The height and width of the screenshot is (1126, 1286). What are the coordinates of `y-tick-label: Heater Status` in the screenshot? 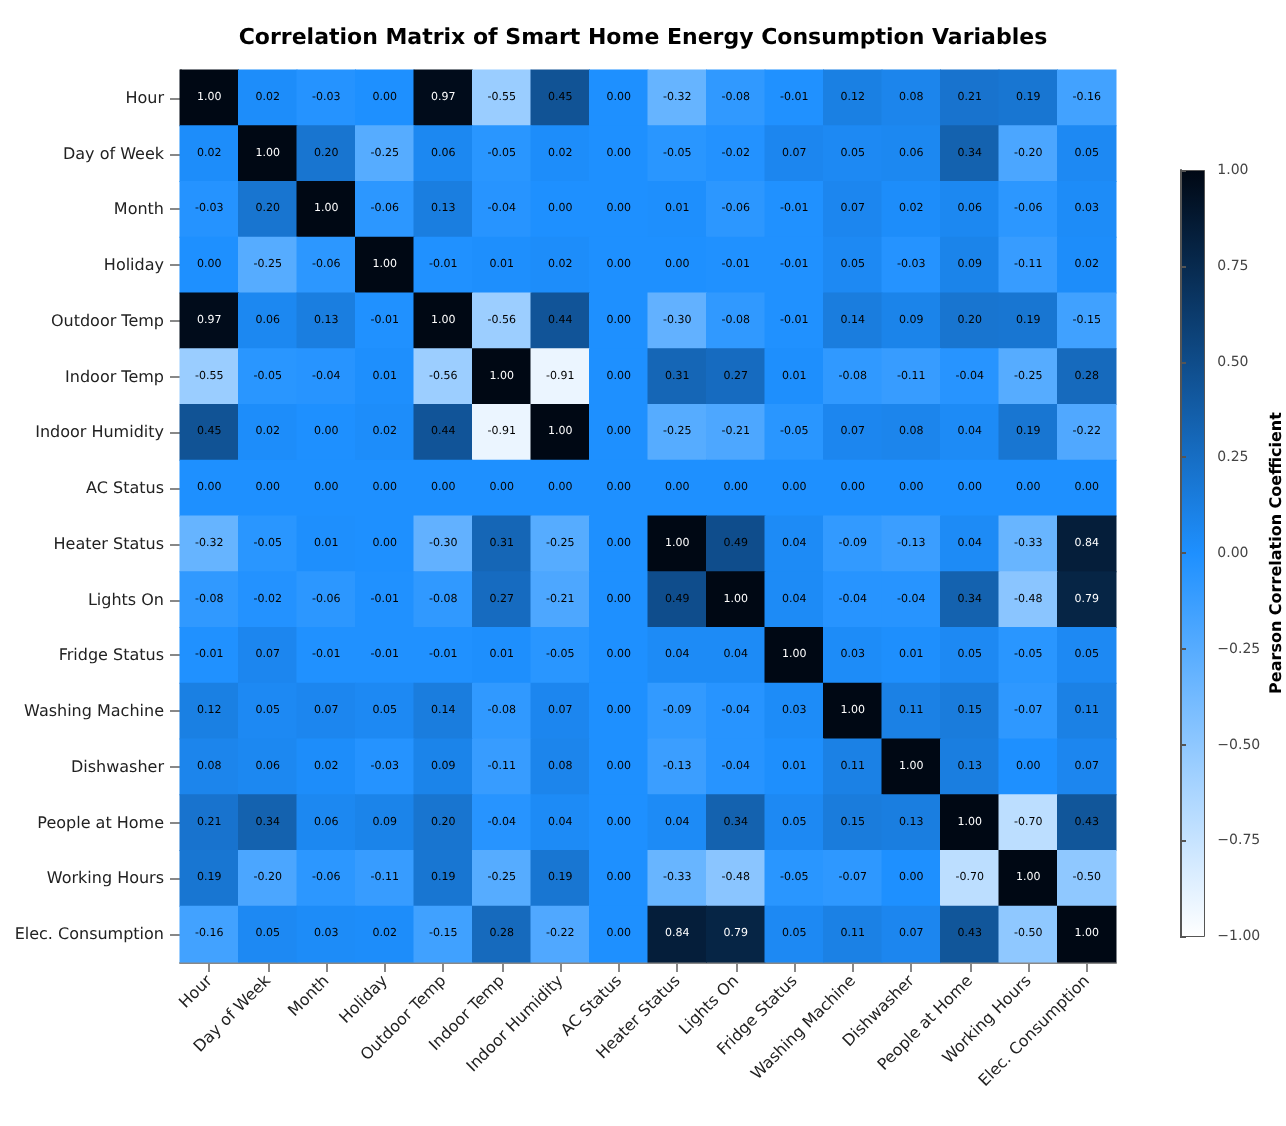 It's located at (108, 543).